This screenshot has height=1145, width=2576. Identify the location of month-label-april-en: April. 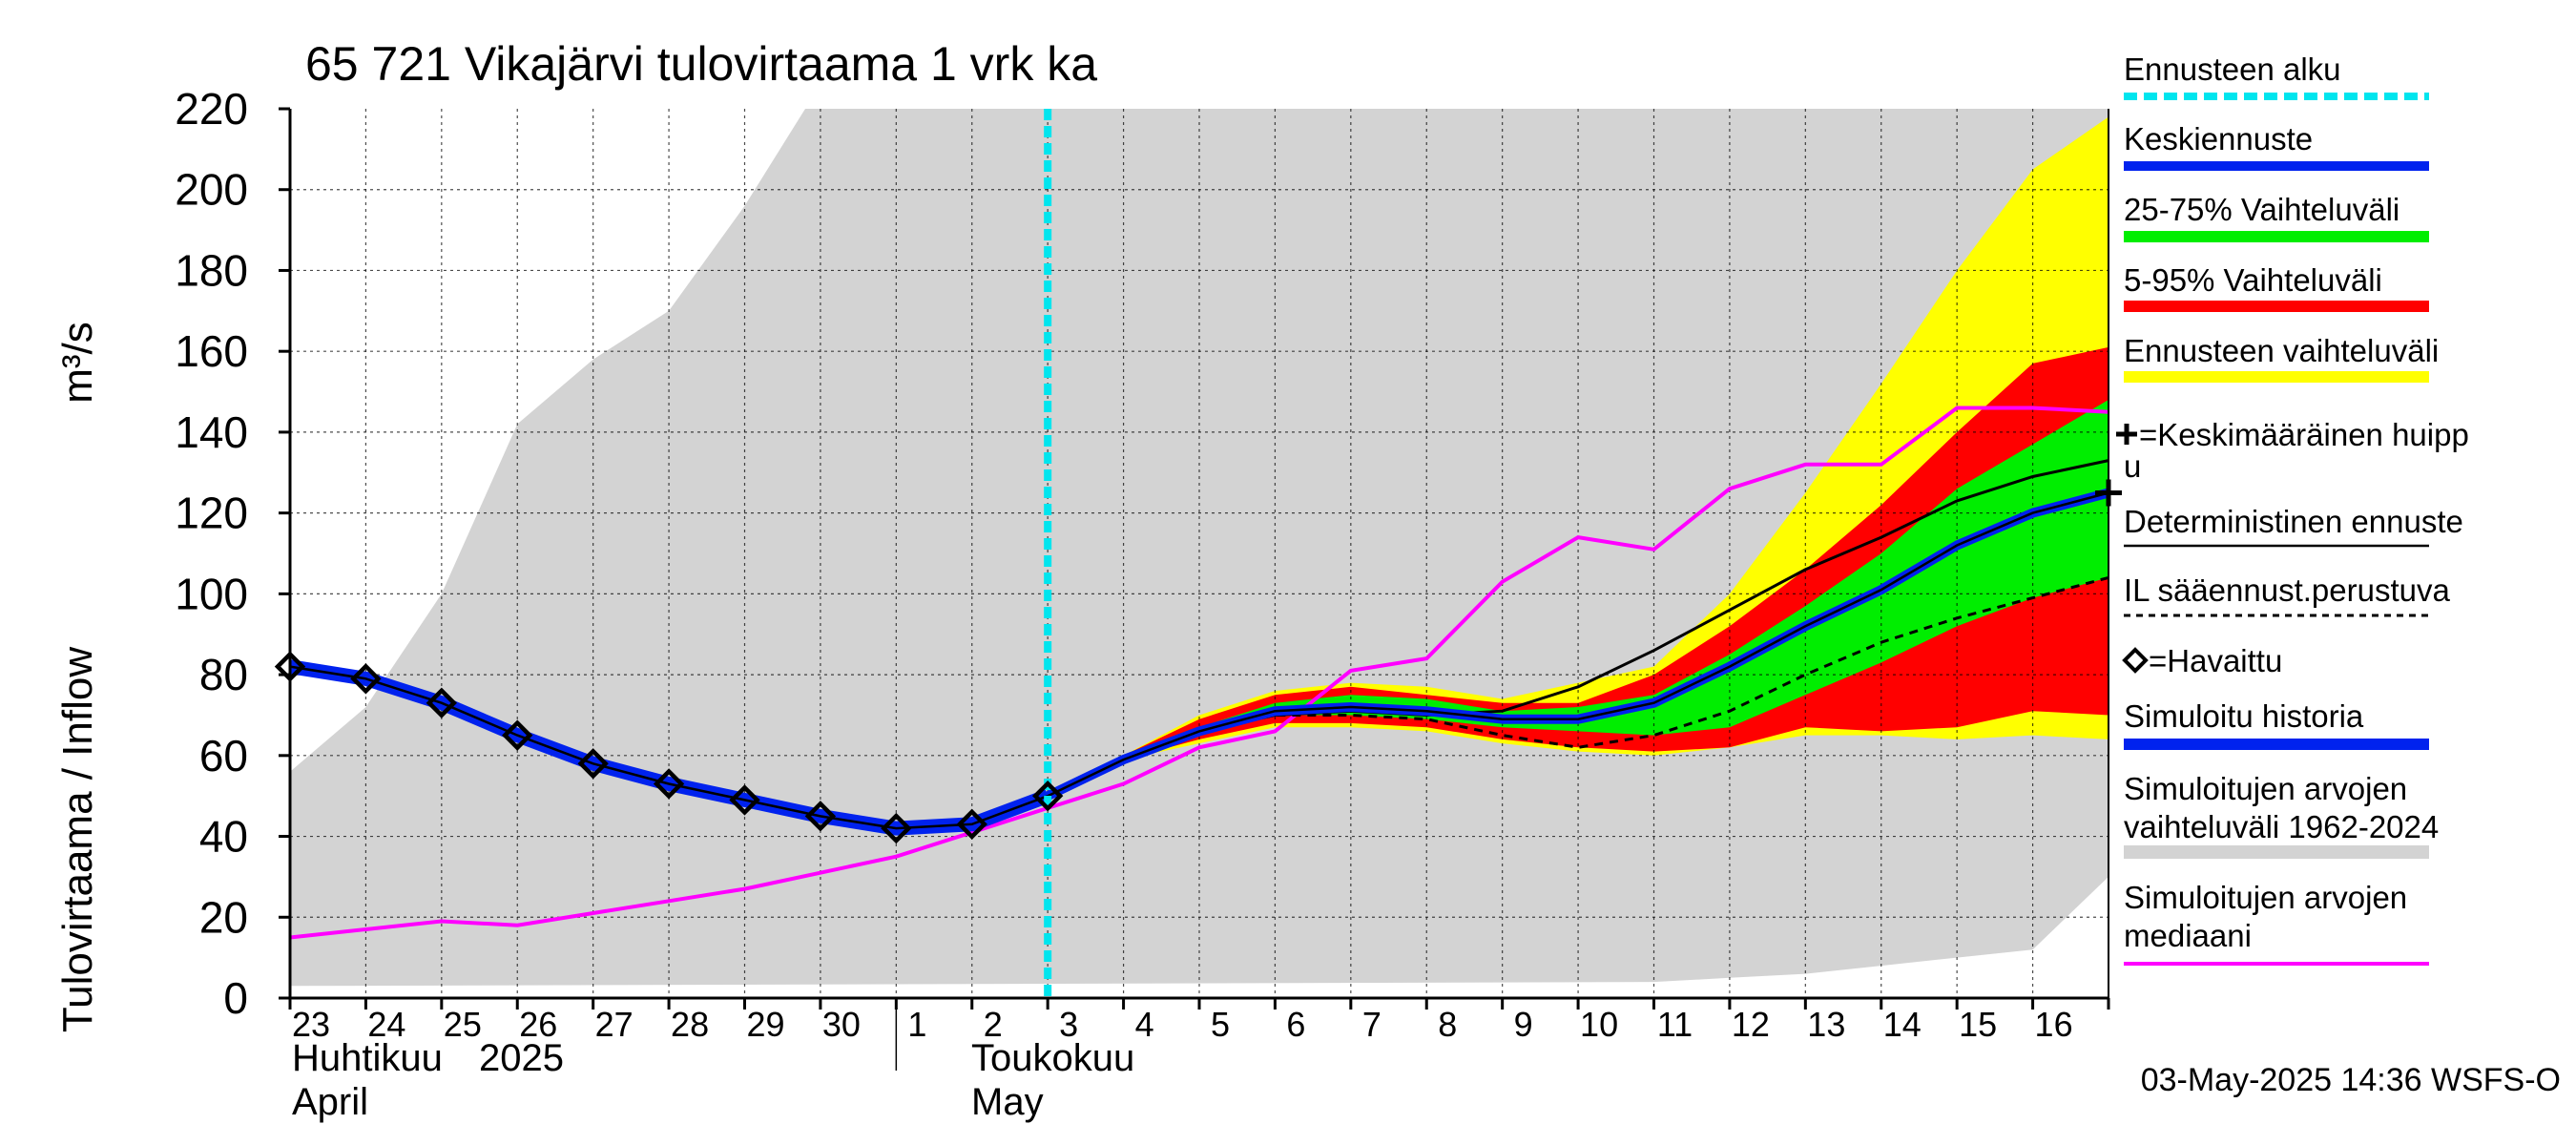
(330, 1102).